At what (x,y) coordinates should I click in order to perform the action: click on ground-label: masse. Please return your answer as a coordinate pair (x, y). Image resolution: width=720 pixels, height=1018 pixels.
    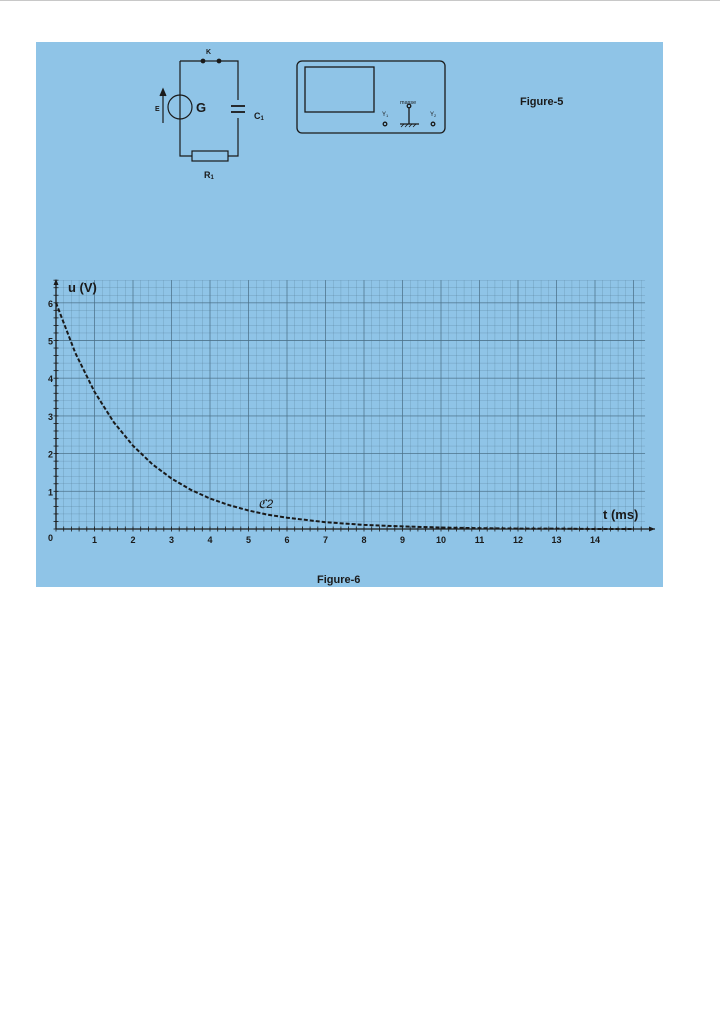
    Looking at the image, I should click on (408, 103).